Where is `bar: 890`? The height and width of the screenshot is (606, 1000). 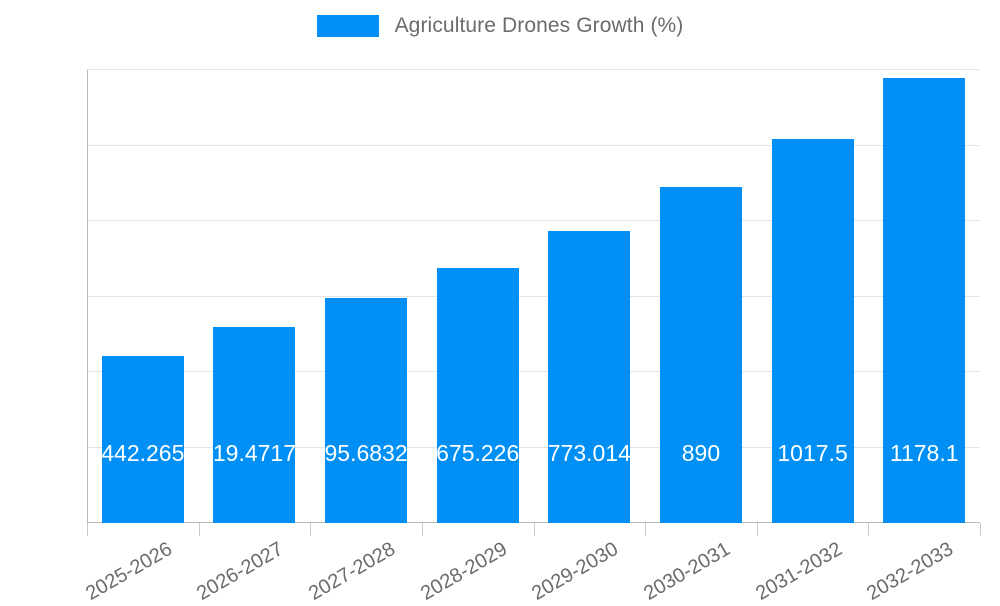 bar: 890 is located at coordinates (700, 355).